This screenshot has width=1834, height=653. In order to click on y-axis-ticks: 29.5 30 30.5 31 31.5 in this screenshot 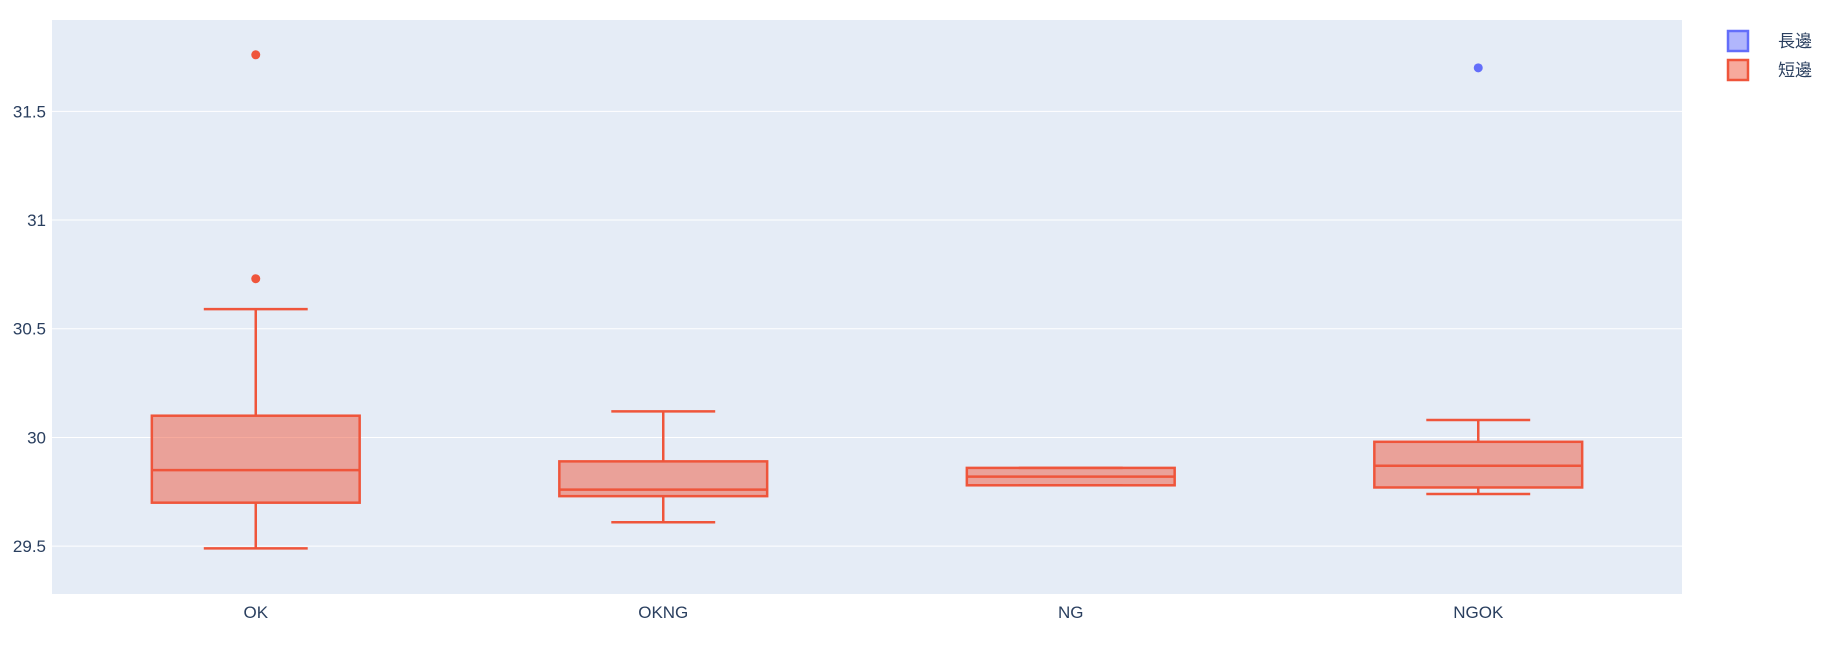, I will do `click(29, 329)`.